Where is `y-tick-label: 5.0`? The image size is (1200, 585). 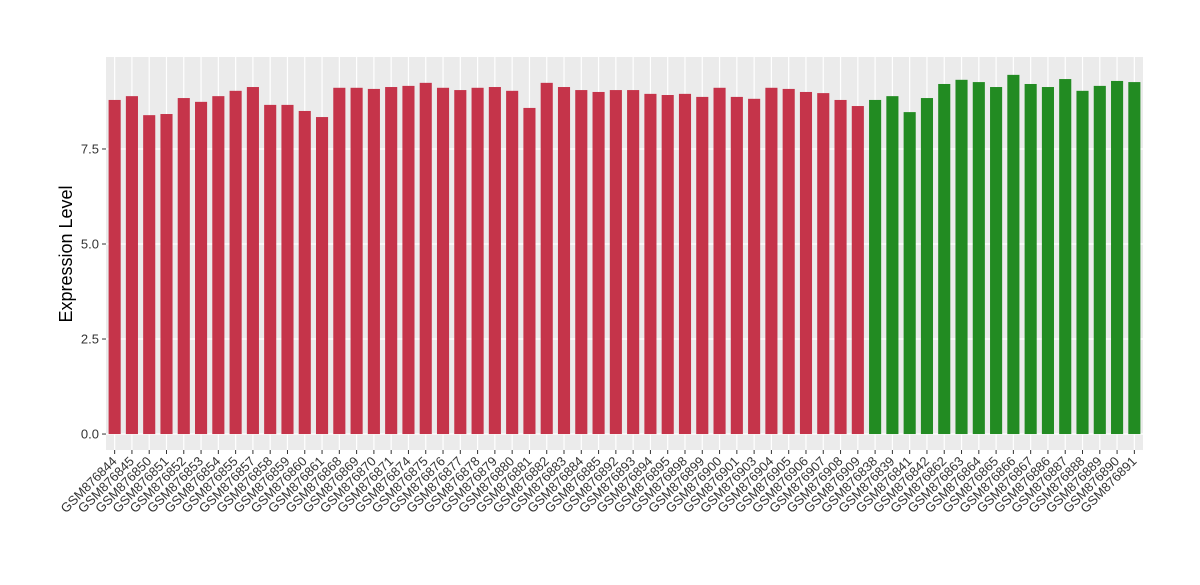
y-tick-label: 5.0 is located at coordinates (90, 243).